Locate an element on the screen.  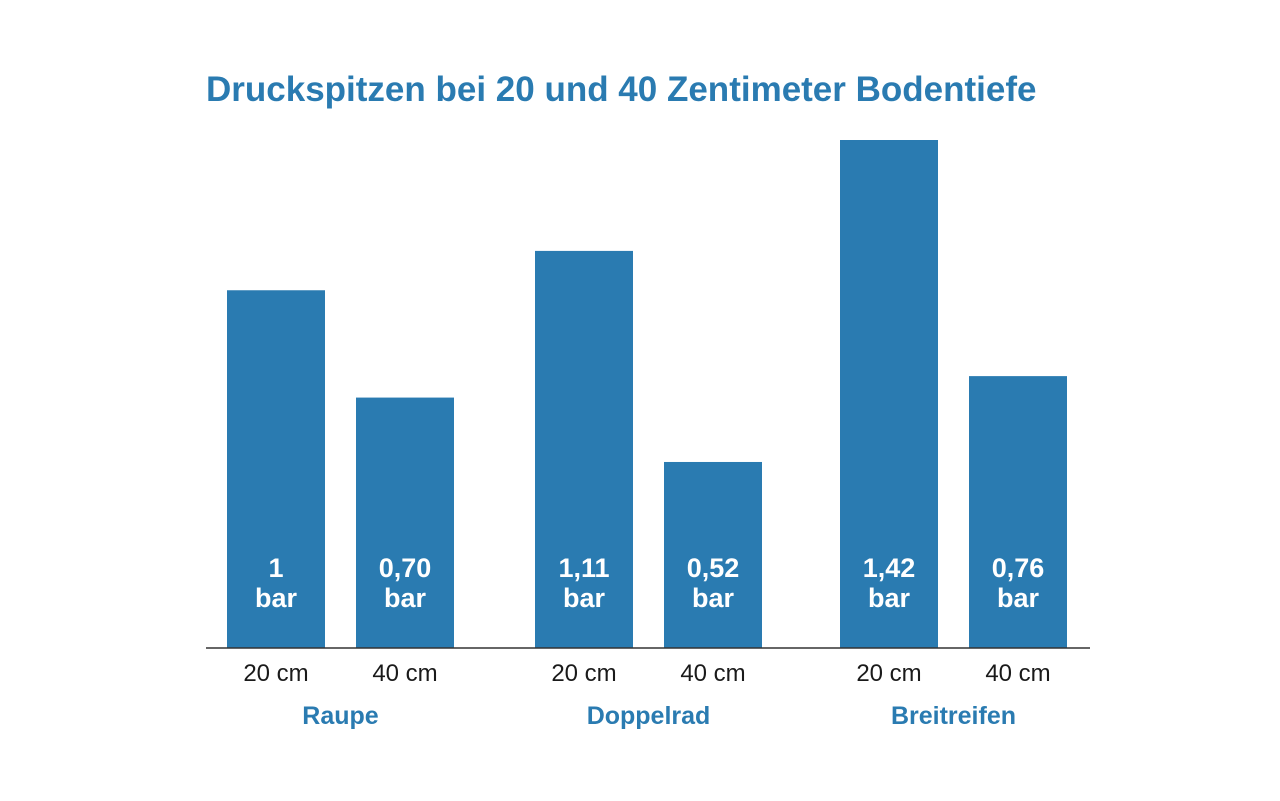
value-label-raupe-20cm: 1 is located at coordinates (275, 568).